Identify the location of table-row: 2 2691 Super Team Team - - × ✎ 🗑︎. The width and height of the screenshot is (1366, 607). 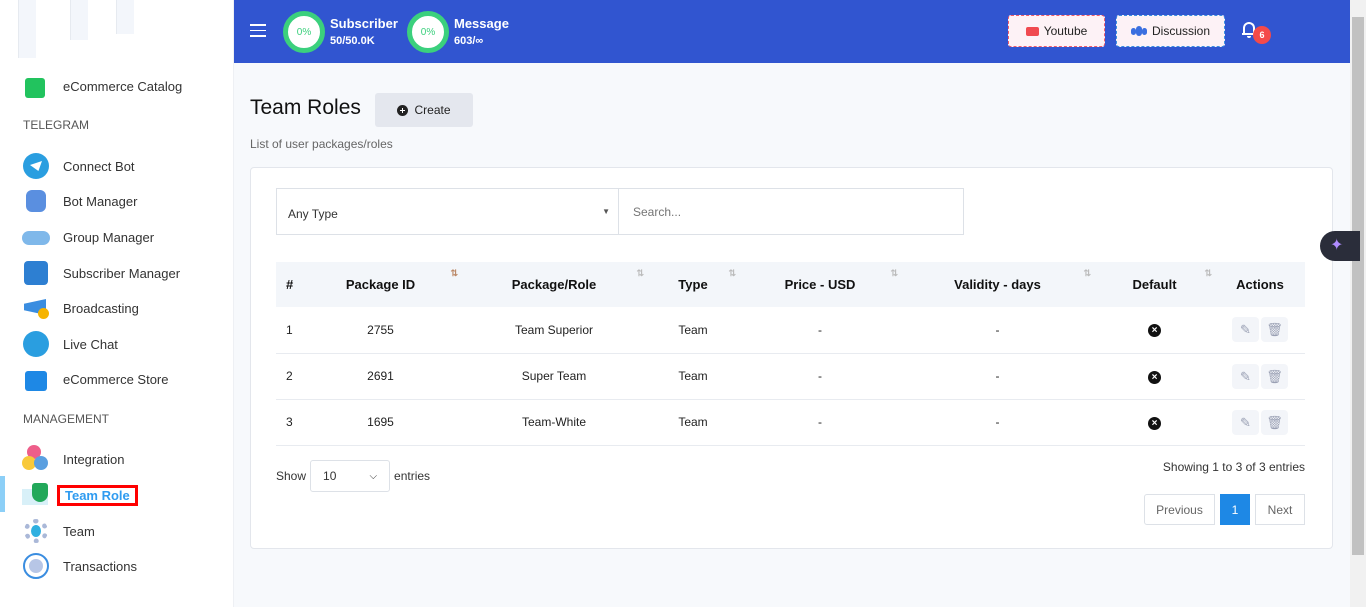
(790, 376).